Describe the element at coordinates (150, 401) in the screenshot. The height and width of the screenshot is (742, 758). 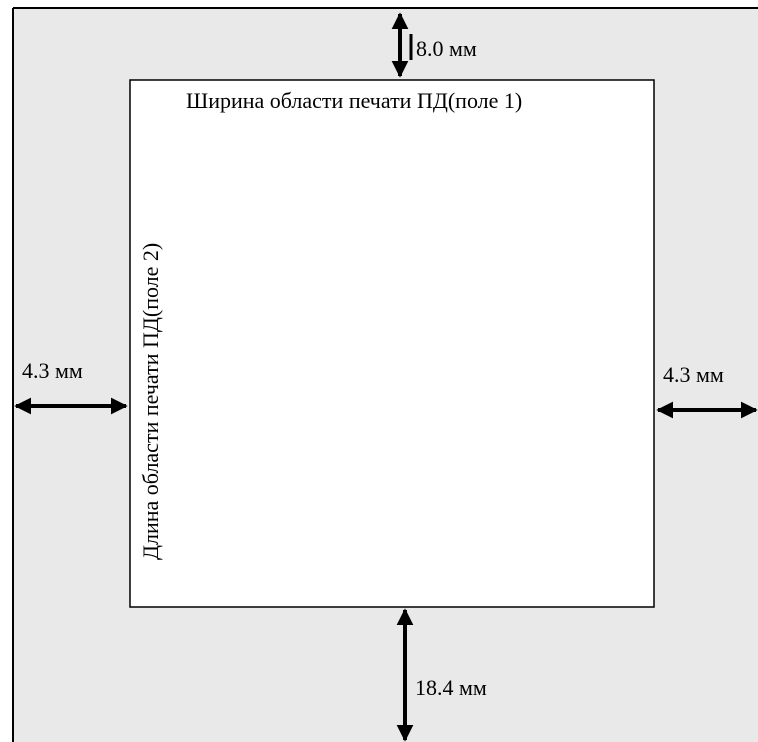
I see `print-length-label: Длина области печати ПД(поле 2)` at that location.